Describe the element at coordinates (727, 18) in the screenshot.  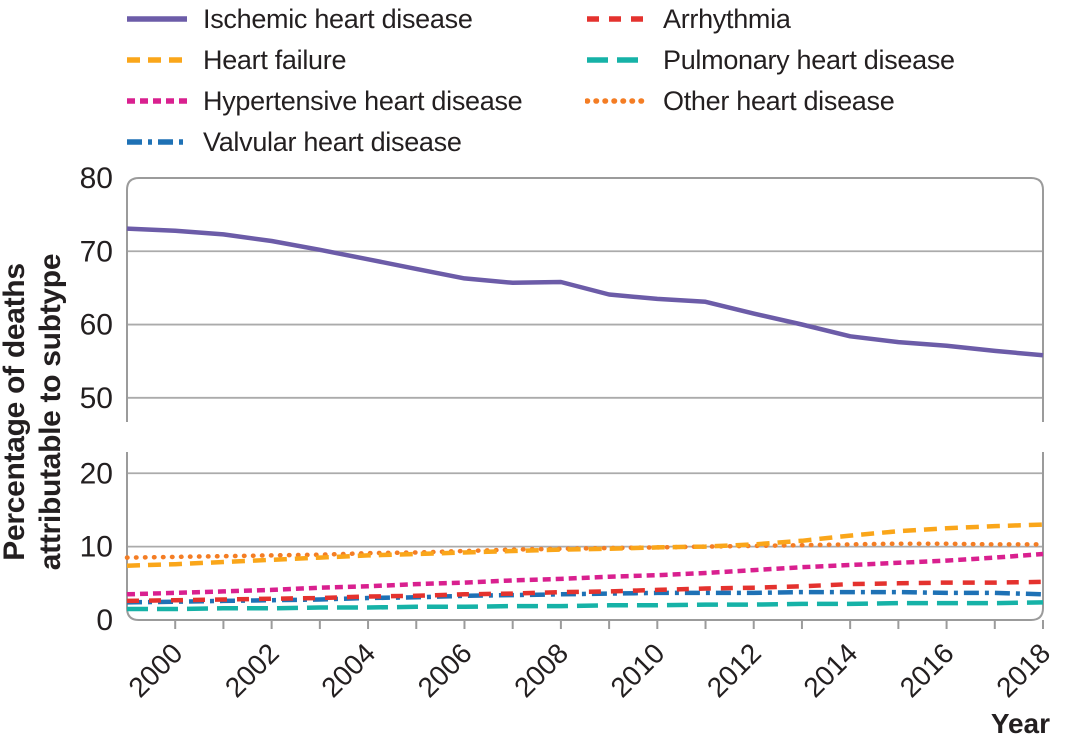
I see `legend-label: Arrhythmia` at that location.